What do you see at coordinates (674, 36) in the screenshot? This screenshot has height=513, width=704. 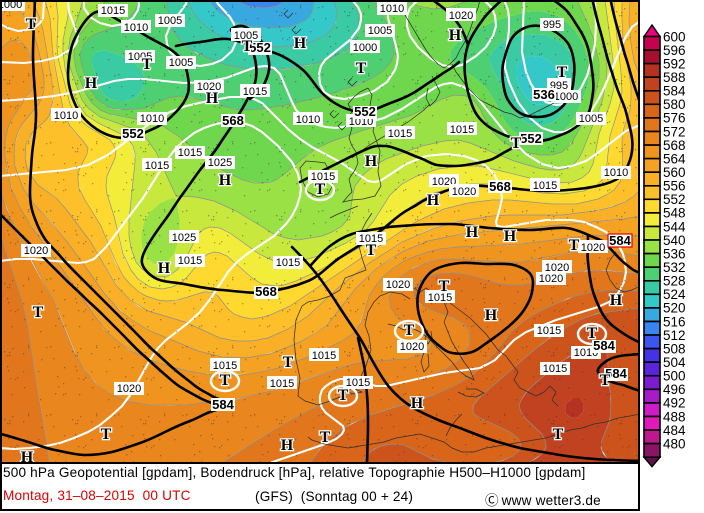 I see `svg-text: 600` at bounding box center [674, 36].